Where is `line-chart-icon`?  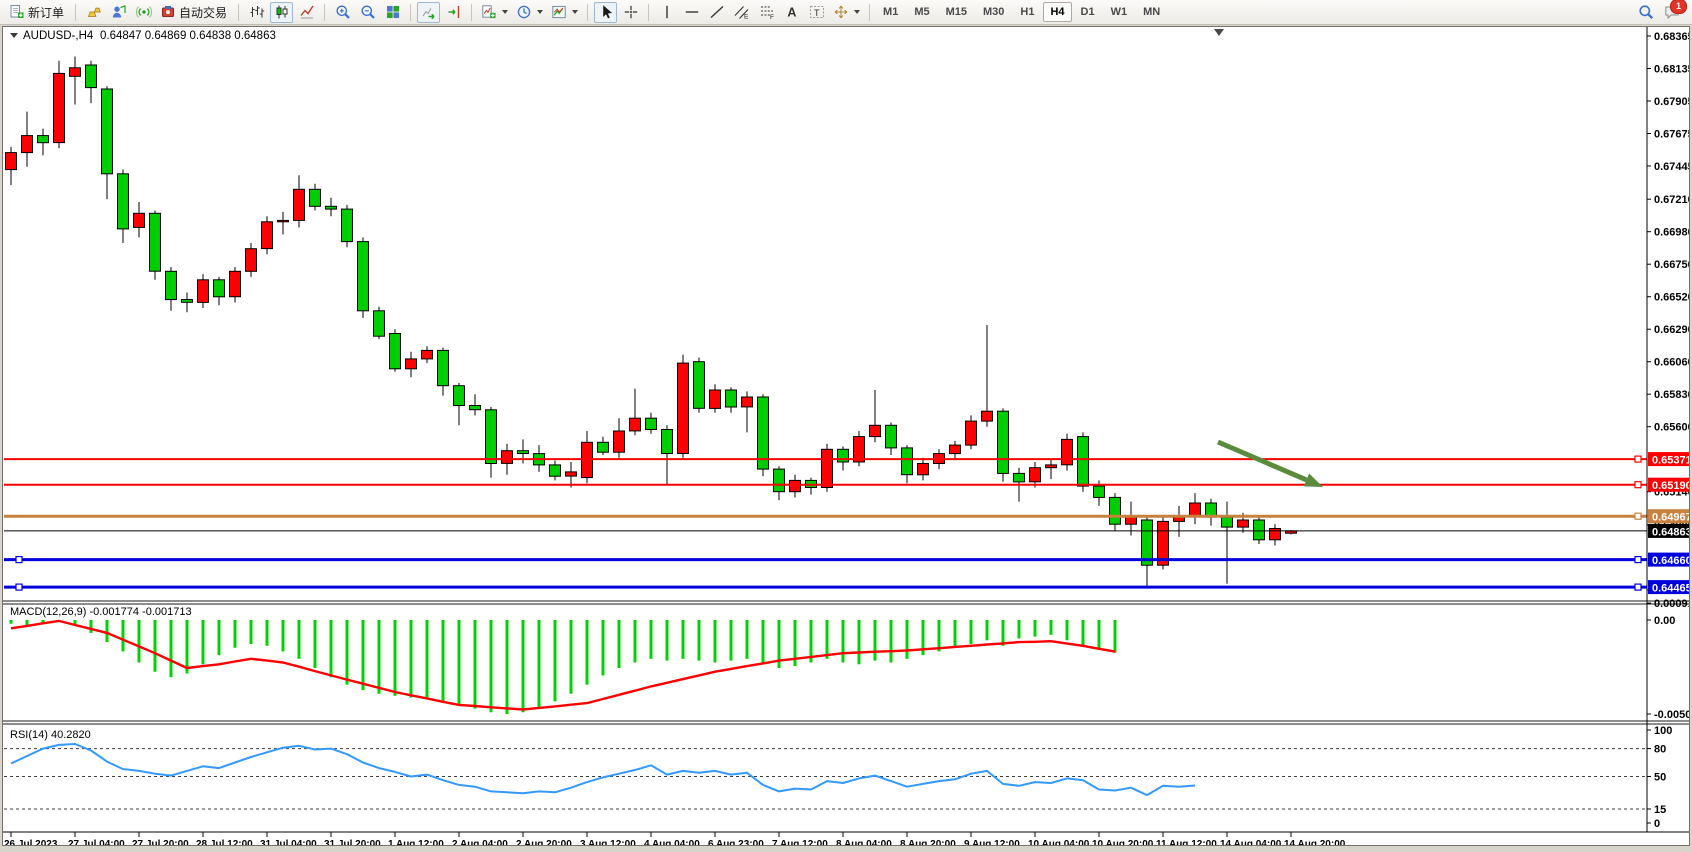
line-chart-icon is located at coordinates (306, 12).